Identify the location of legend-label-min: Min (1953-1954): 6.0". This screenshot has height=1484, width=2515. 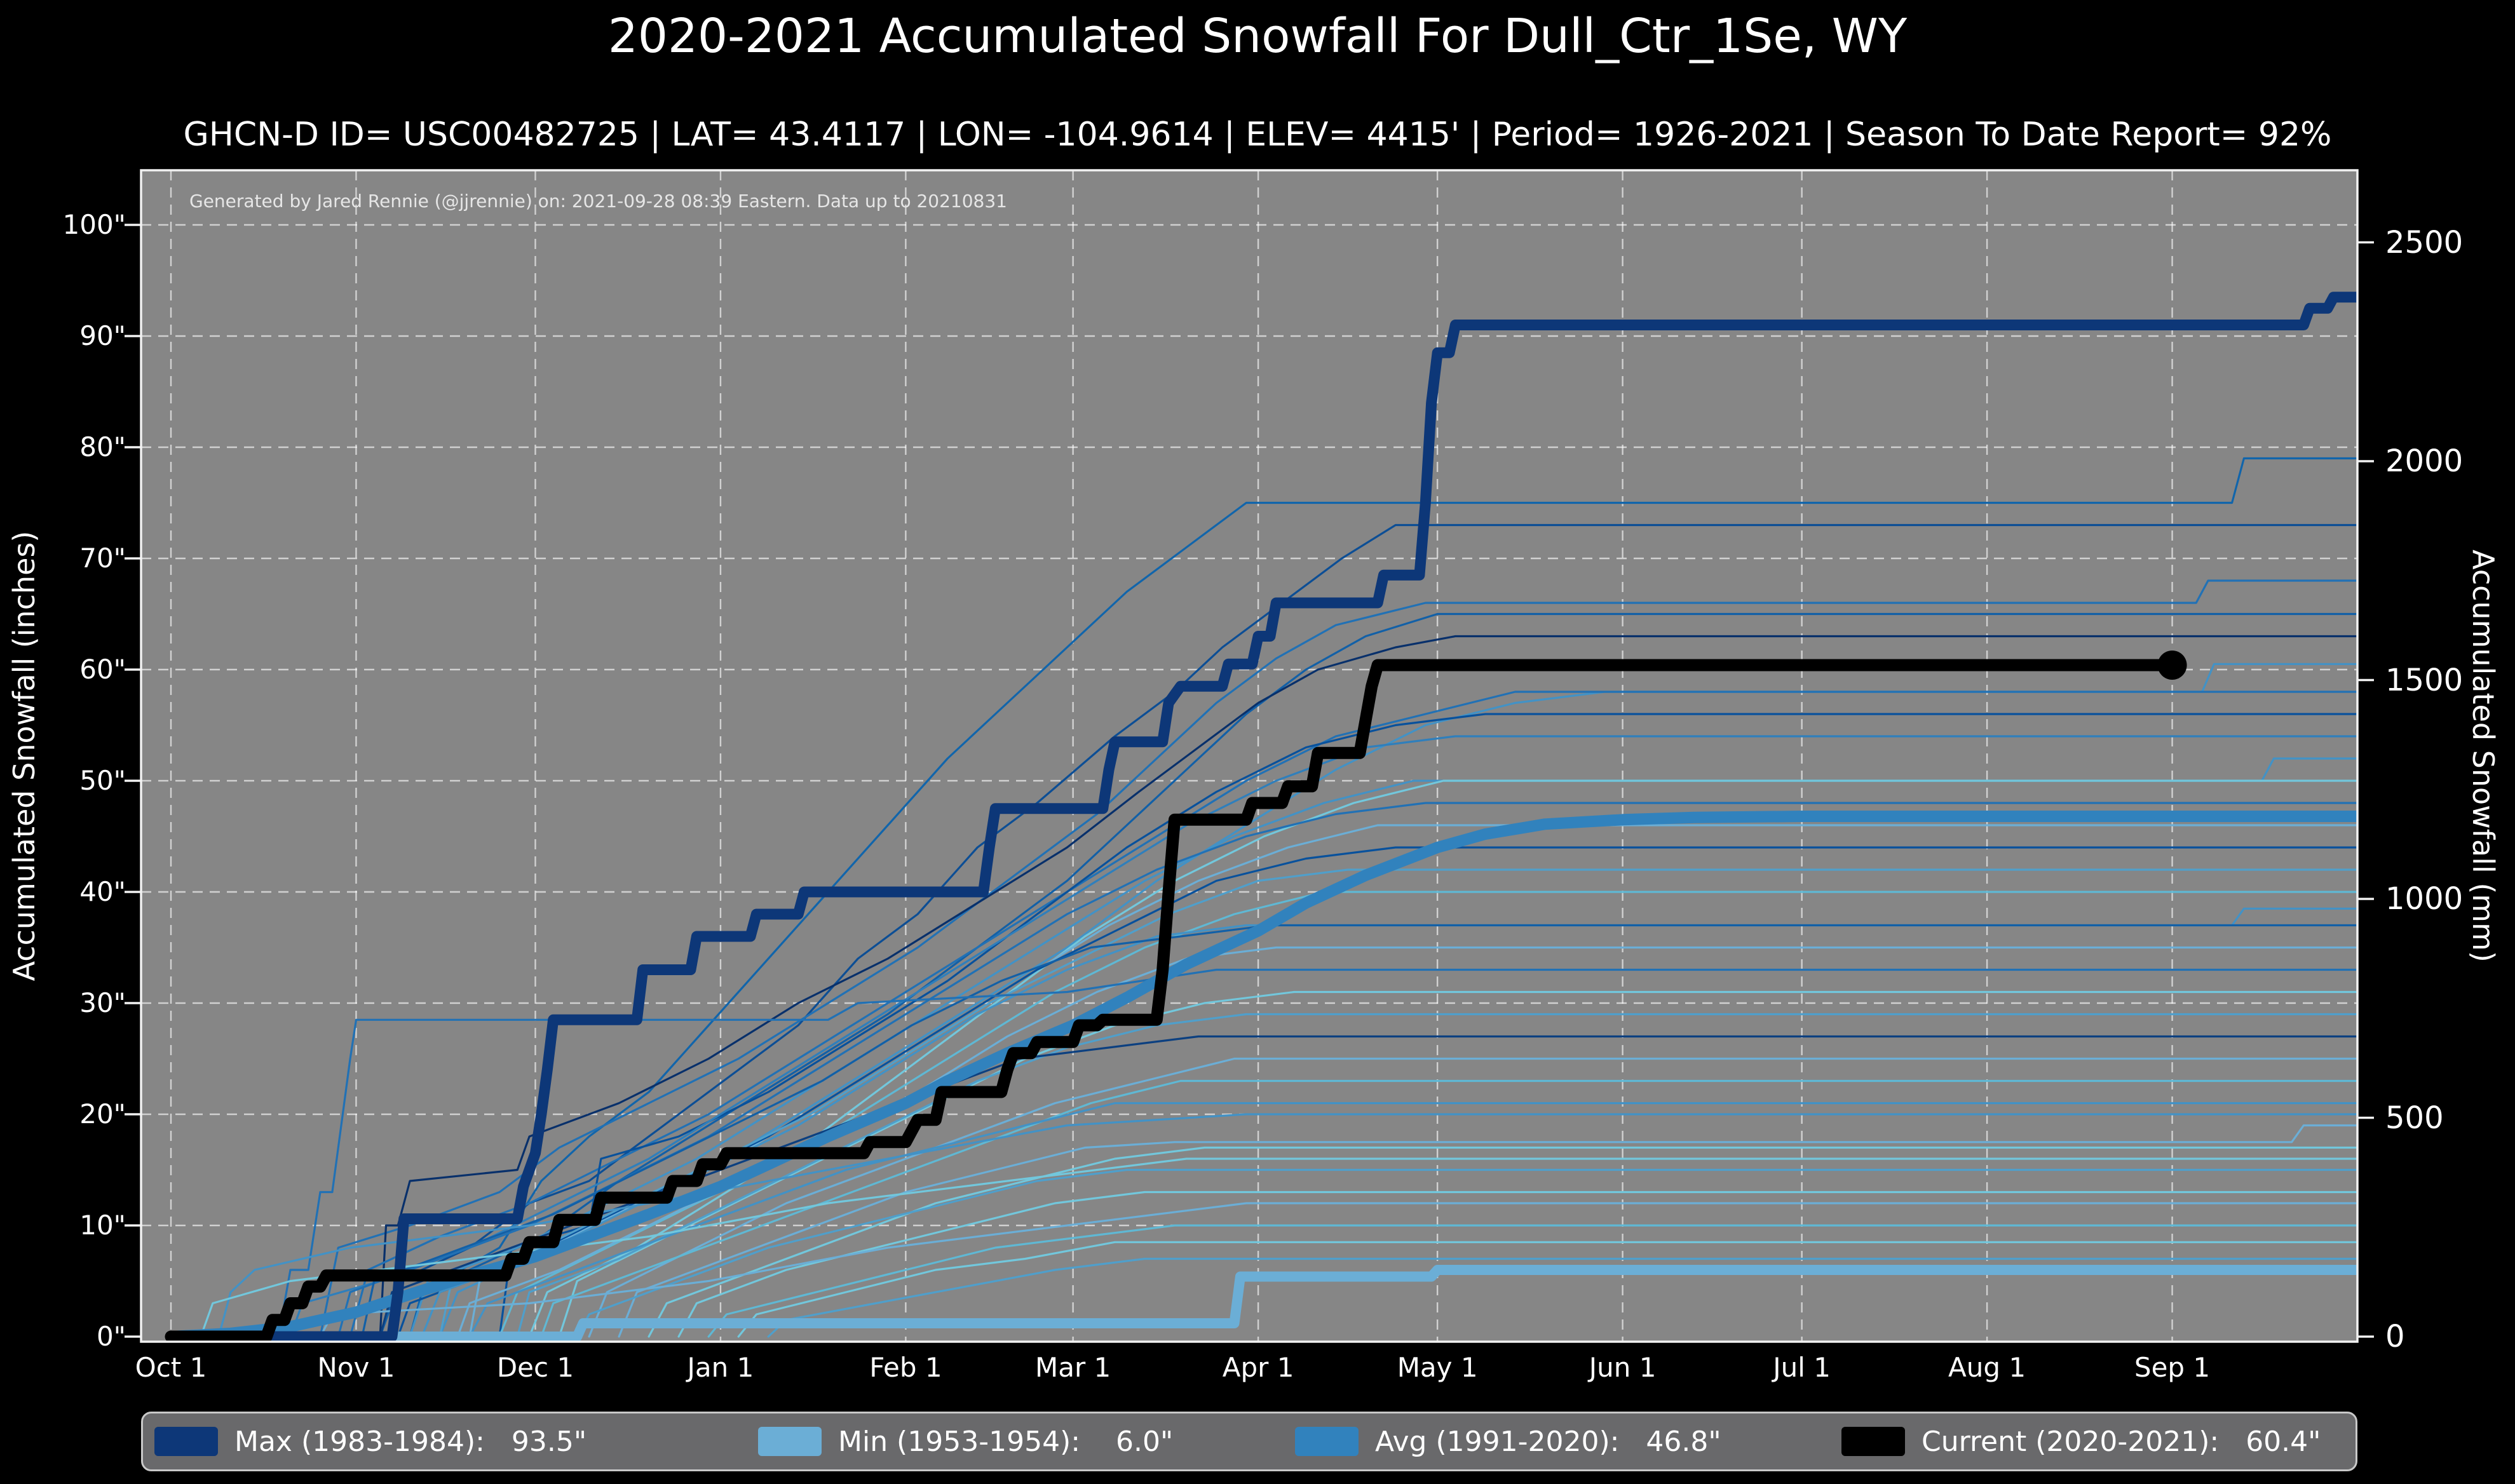
(1006, 1442).